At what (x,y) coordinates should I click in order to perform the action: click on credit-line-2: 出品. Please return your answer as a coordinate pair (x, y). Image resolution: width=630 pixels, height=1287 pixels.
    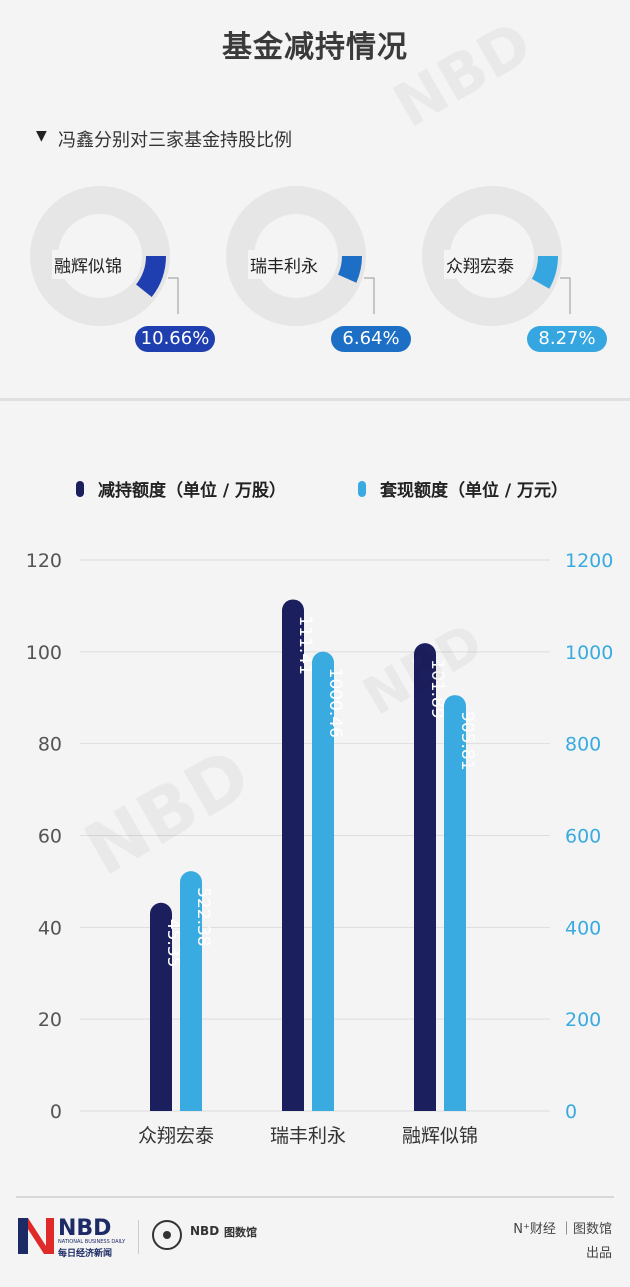
    Looking at the image, I should click on (598, 1253).